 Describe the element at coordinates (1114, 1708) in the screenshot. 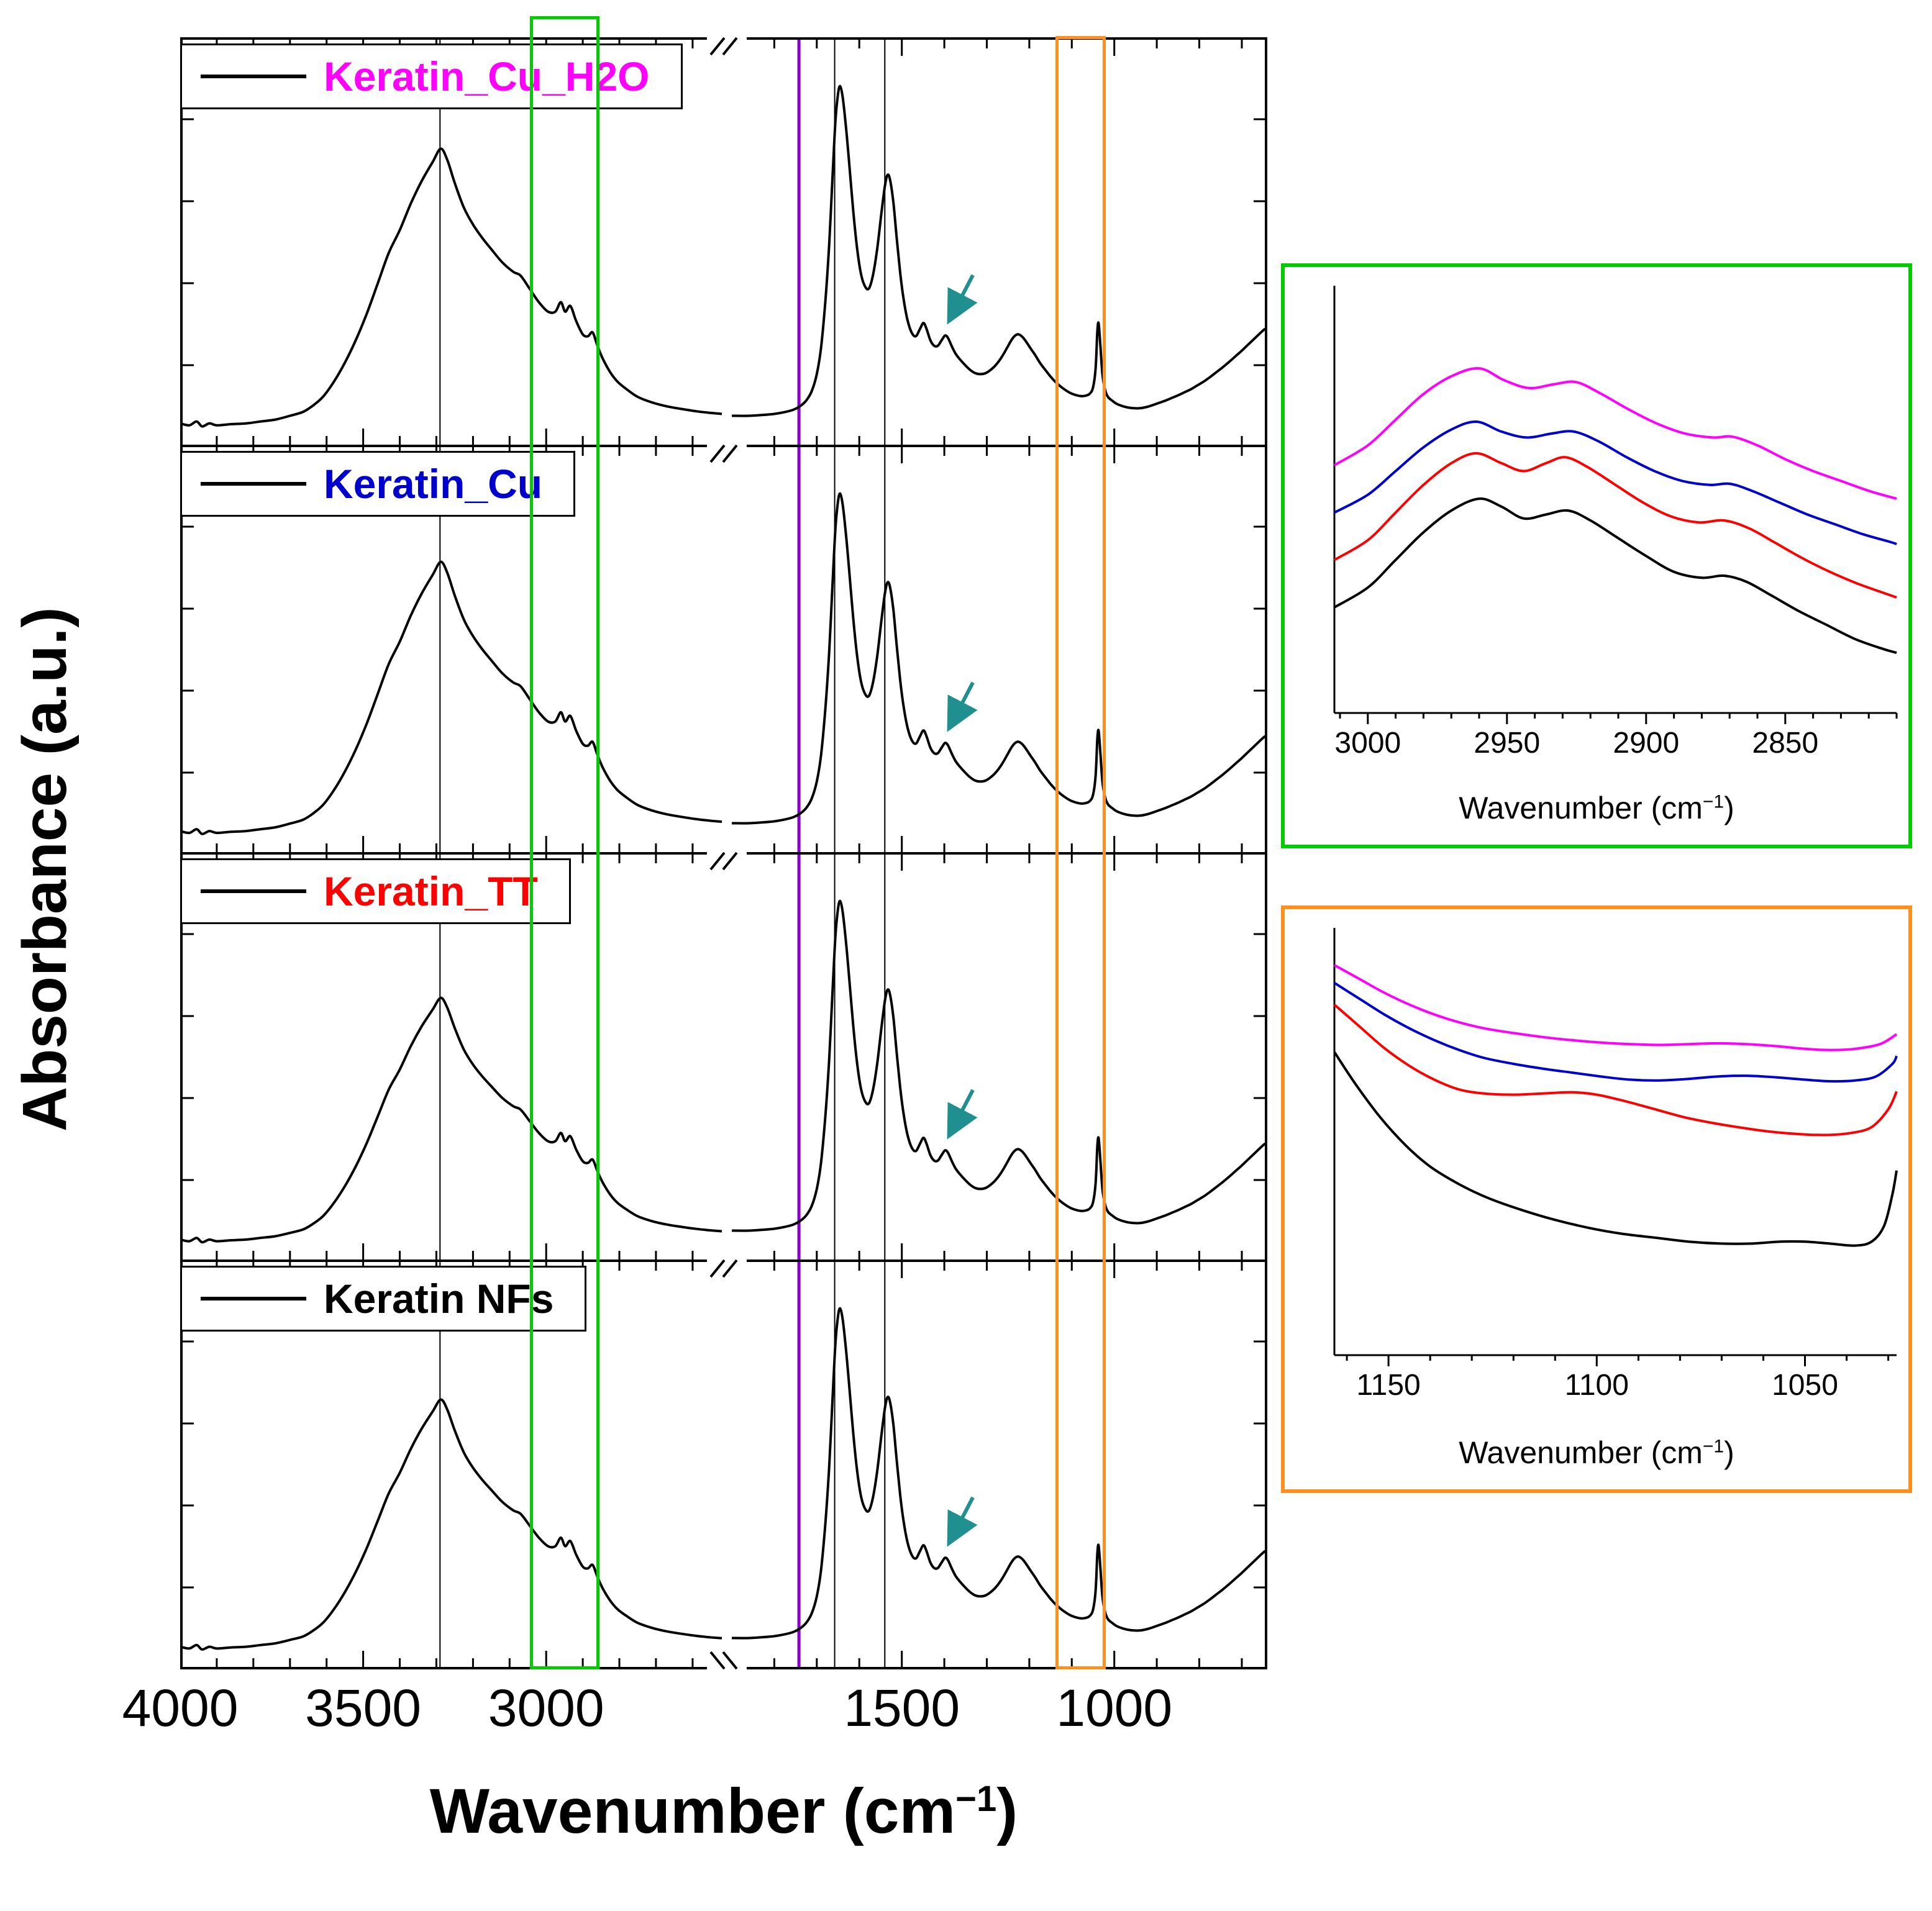

I see `x-tick-label: 1000` at that location.